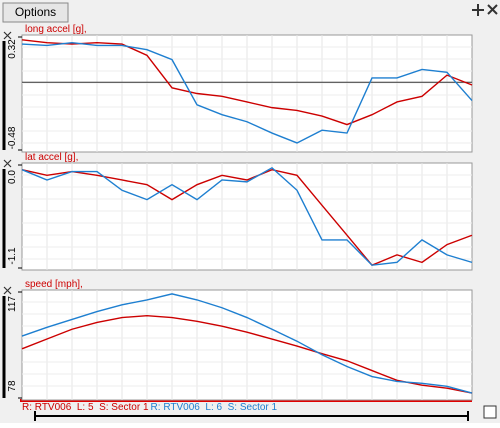 The image size is (500, 428). Describe the element at coordinates (214, 407) in the screenshot. I see `legend-entry: R: RTV006 L: 6 S: Sector 1` at that location.